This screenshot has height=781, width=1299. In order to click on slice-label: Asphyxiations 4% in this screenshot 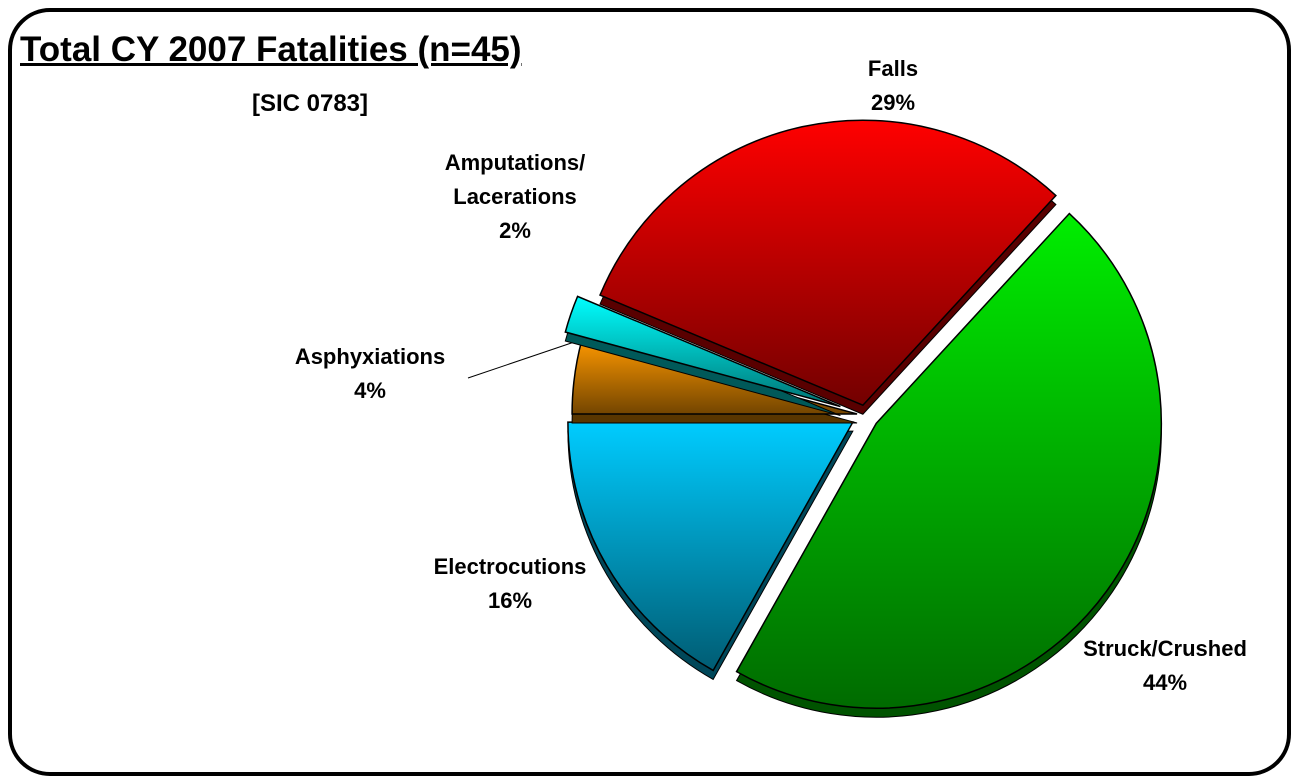, I will do `click(370, 374)`.